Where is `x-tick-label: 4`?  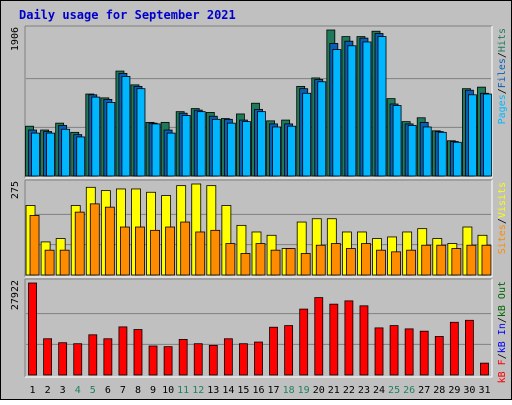
x-tick-label: 4 is located at coordinates (78, 390).